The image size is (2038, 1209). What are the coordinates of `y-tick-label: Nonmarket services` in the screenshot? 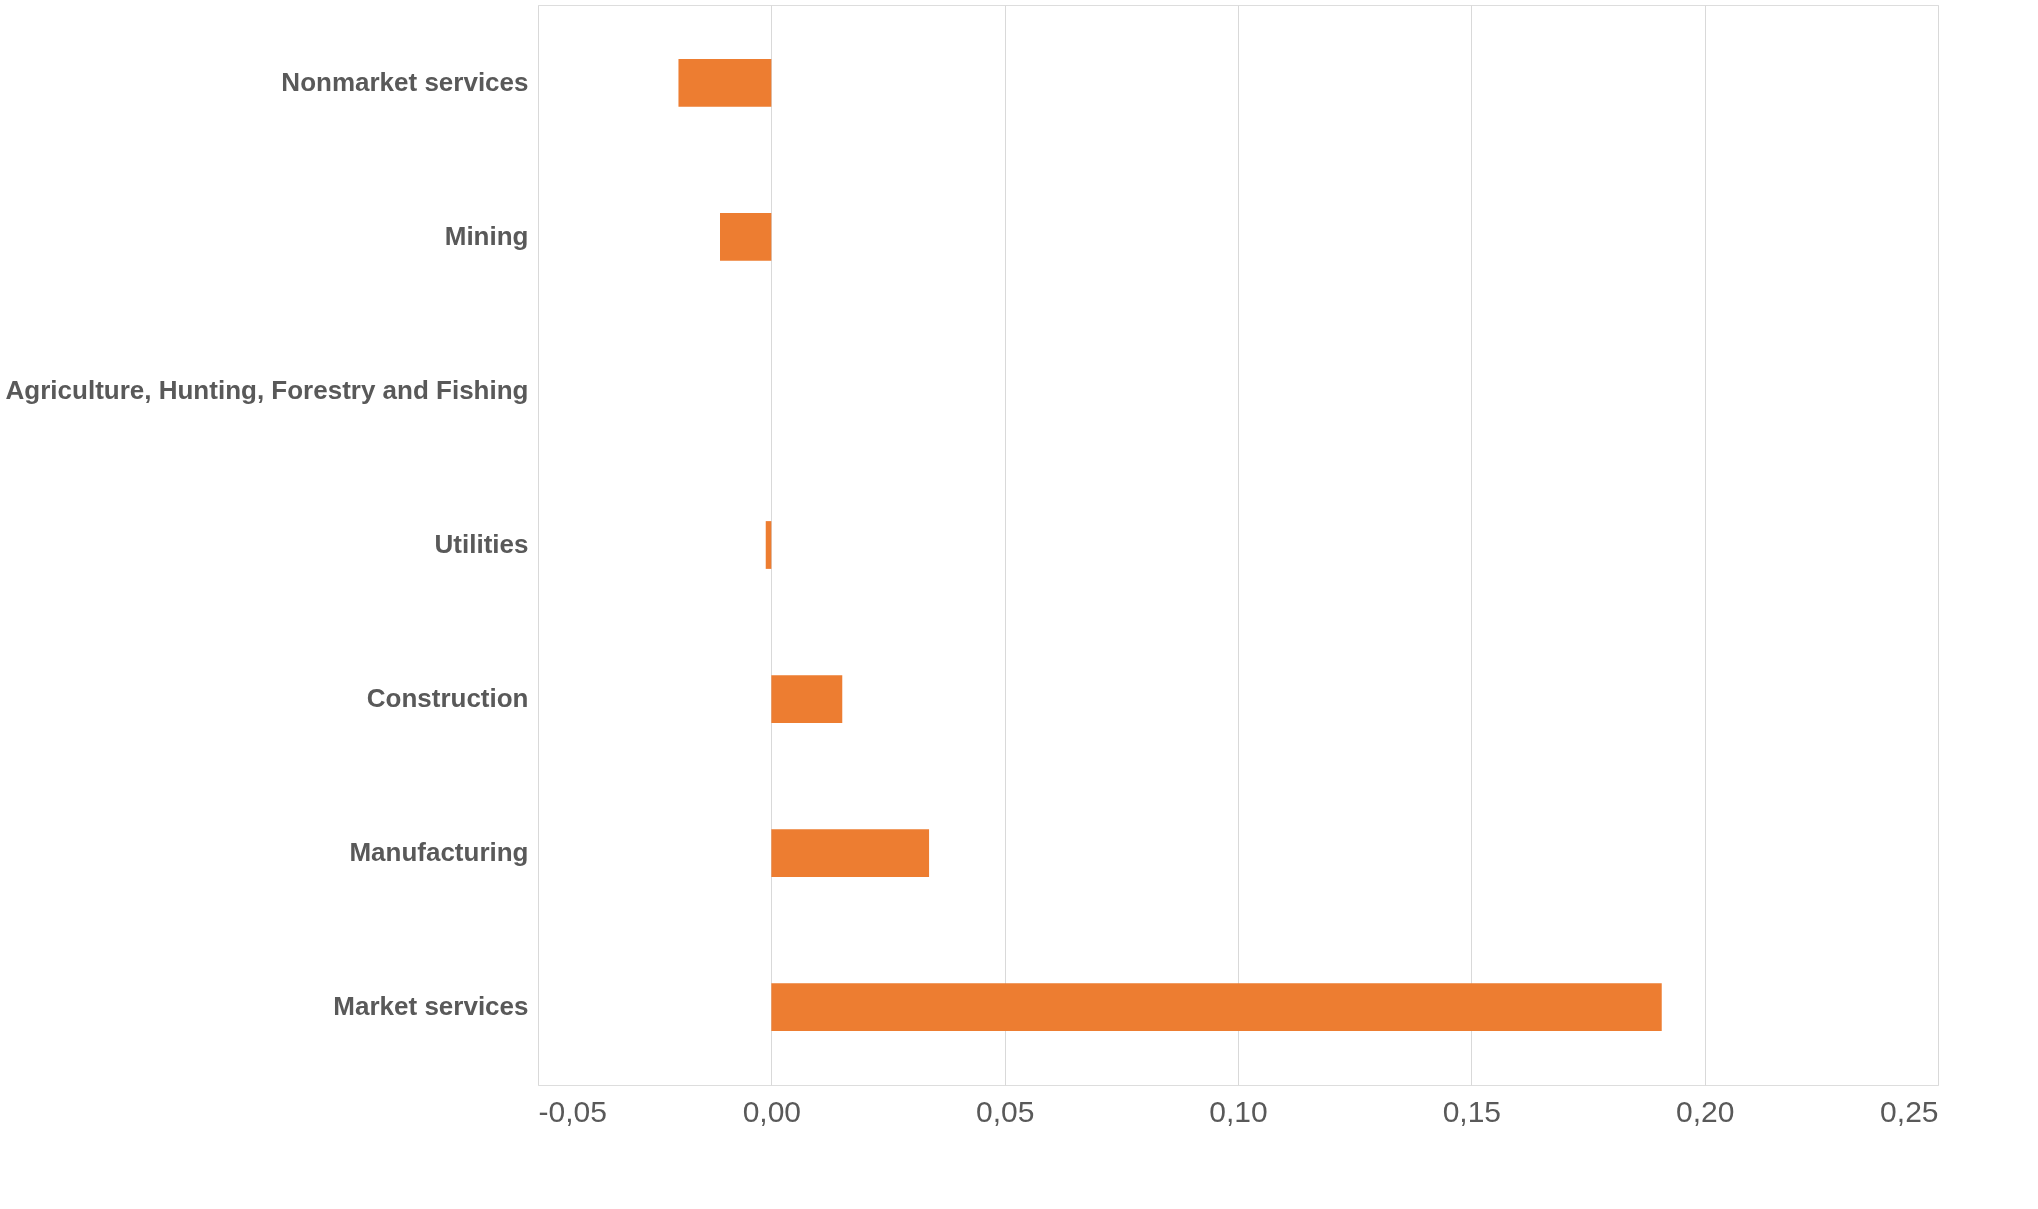 It's located at (405, 81).